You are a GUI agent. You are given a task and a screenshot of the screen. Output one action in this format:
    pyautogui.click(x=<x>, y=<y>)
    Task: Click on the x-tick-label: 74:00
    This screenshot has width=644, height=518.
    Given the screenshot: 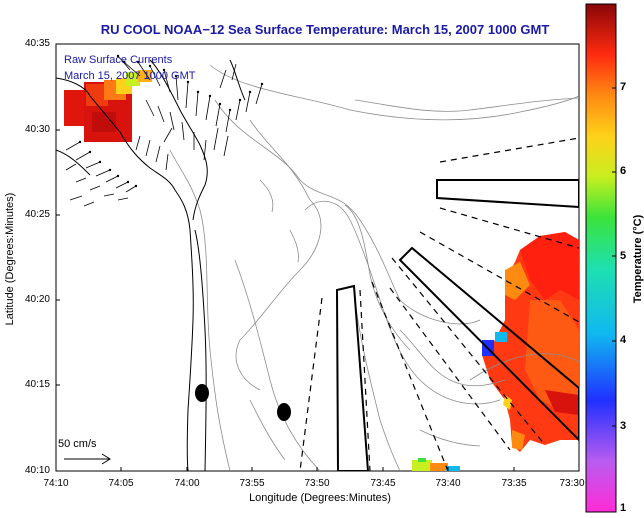 What is the action you would take?
    pyautogui.click(x=187, y=483)
    